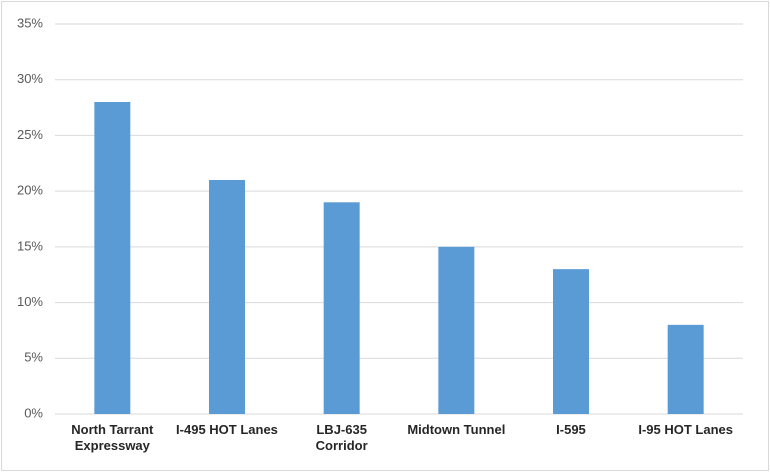  I want to click on y-tick-label: 5%, so click(33, 357).